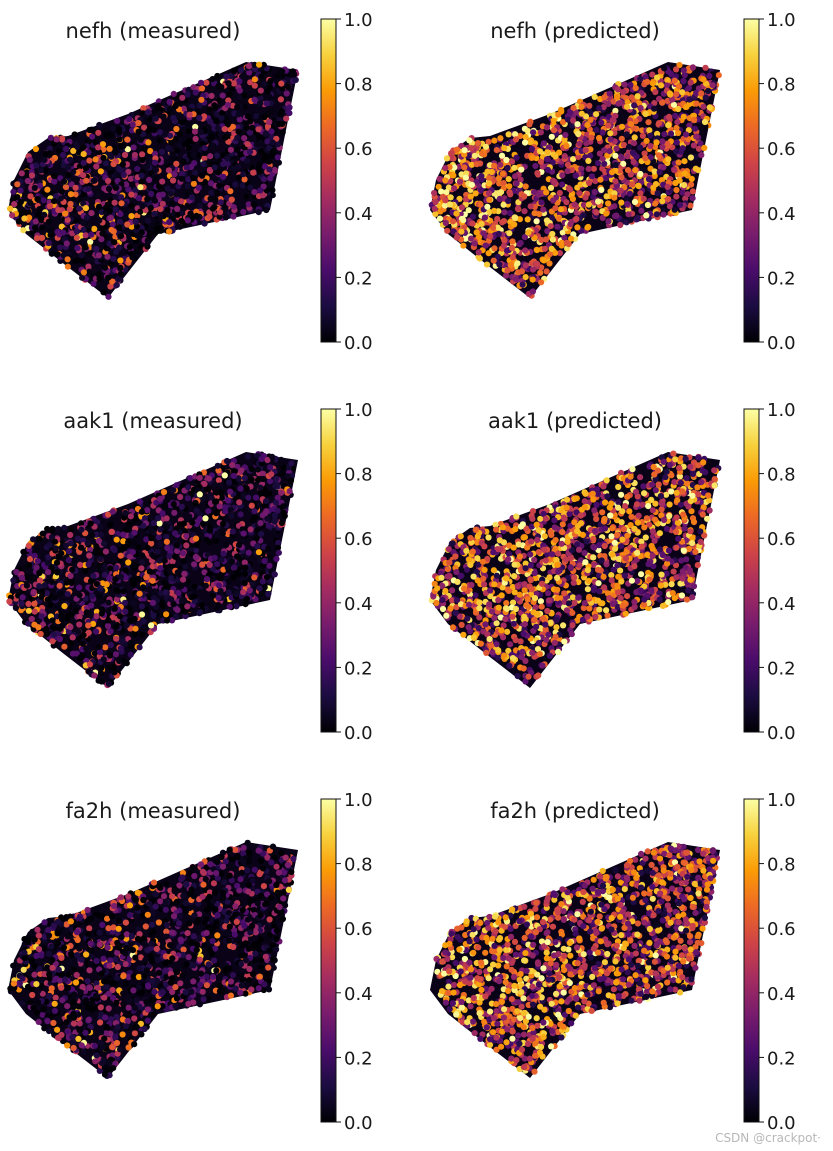  Describe the element at coordinates (358, 149) in the screenshot. I see `colorbar-tick-label: 0.6` at that location.